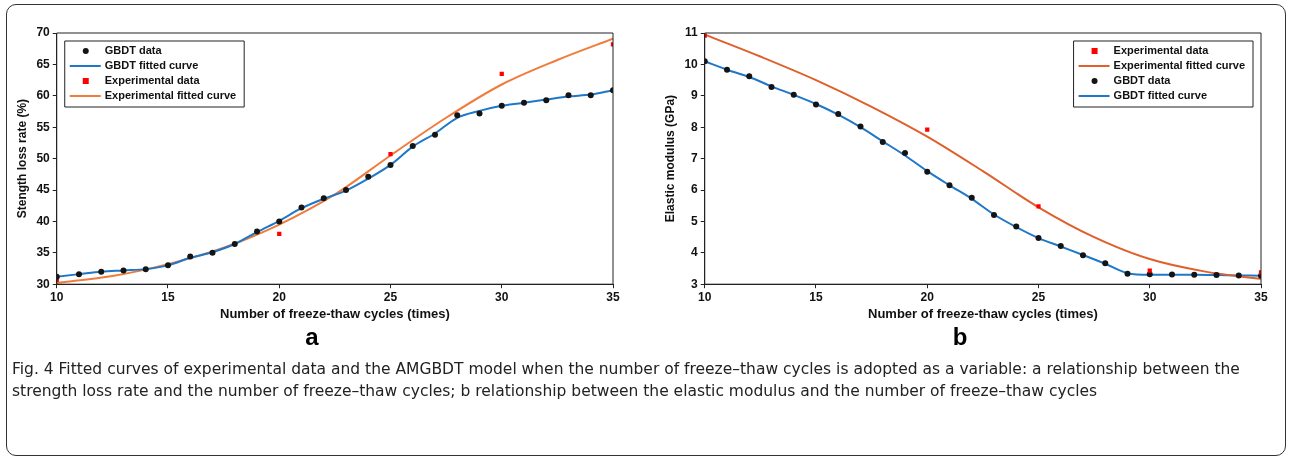  What do you see at coordinates (21, 158) in the screenshot?
I see `y-axis-title: Stength loss rate (%)` at bounding box center [21, 158].